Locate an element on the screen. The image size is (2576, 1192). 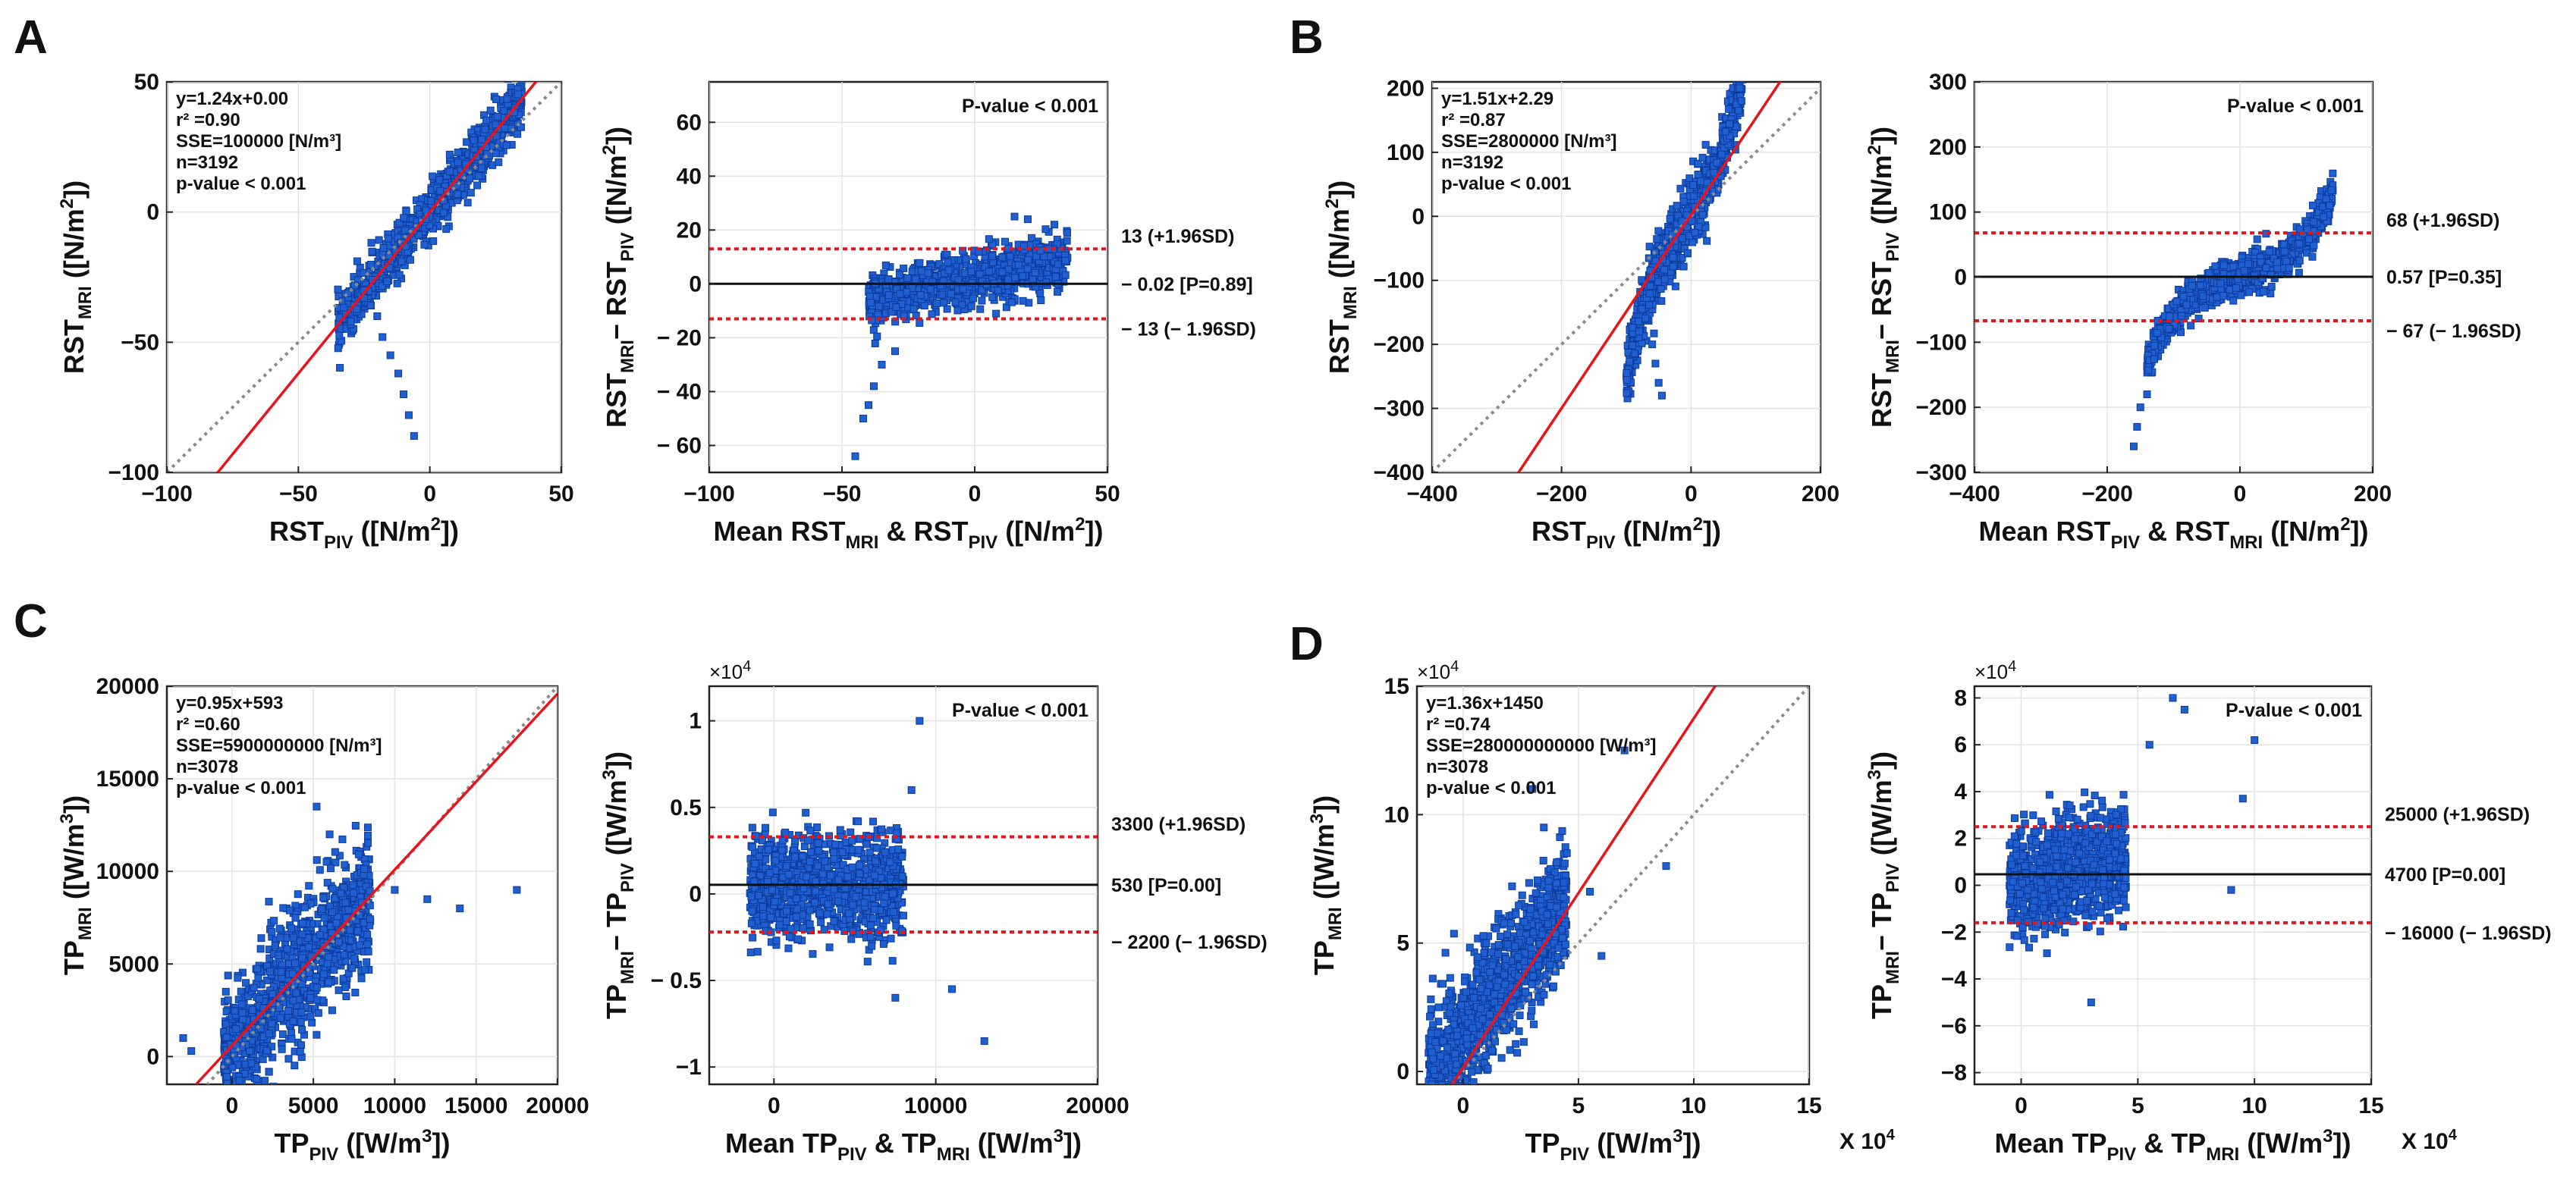
y-tick-label: −300 is located at coordinates (1941, 472).